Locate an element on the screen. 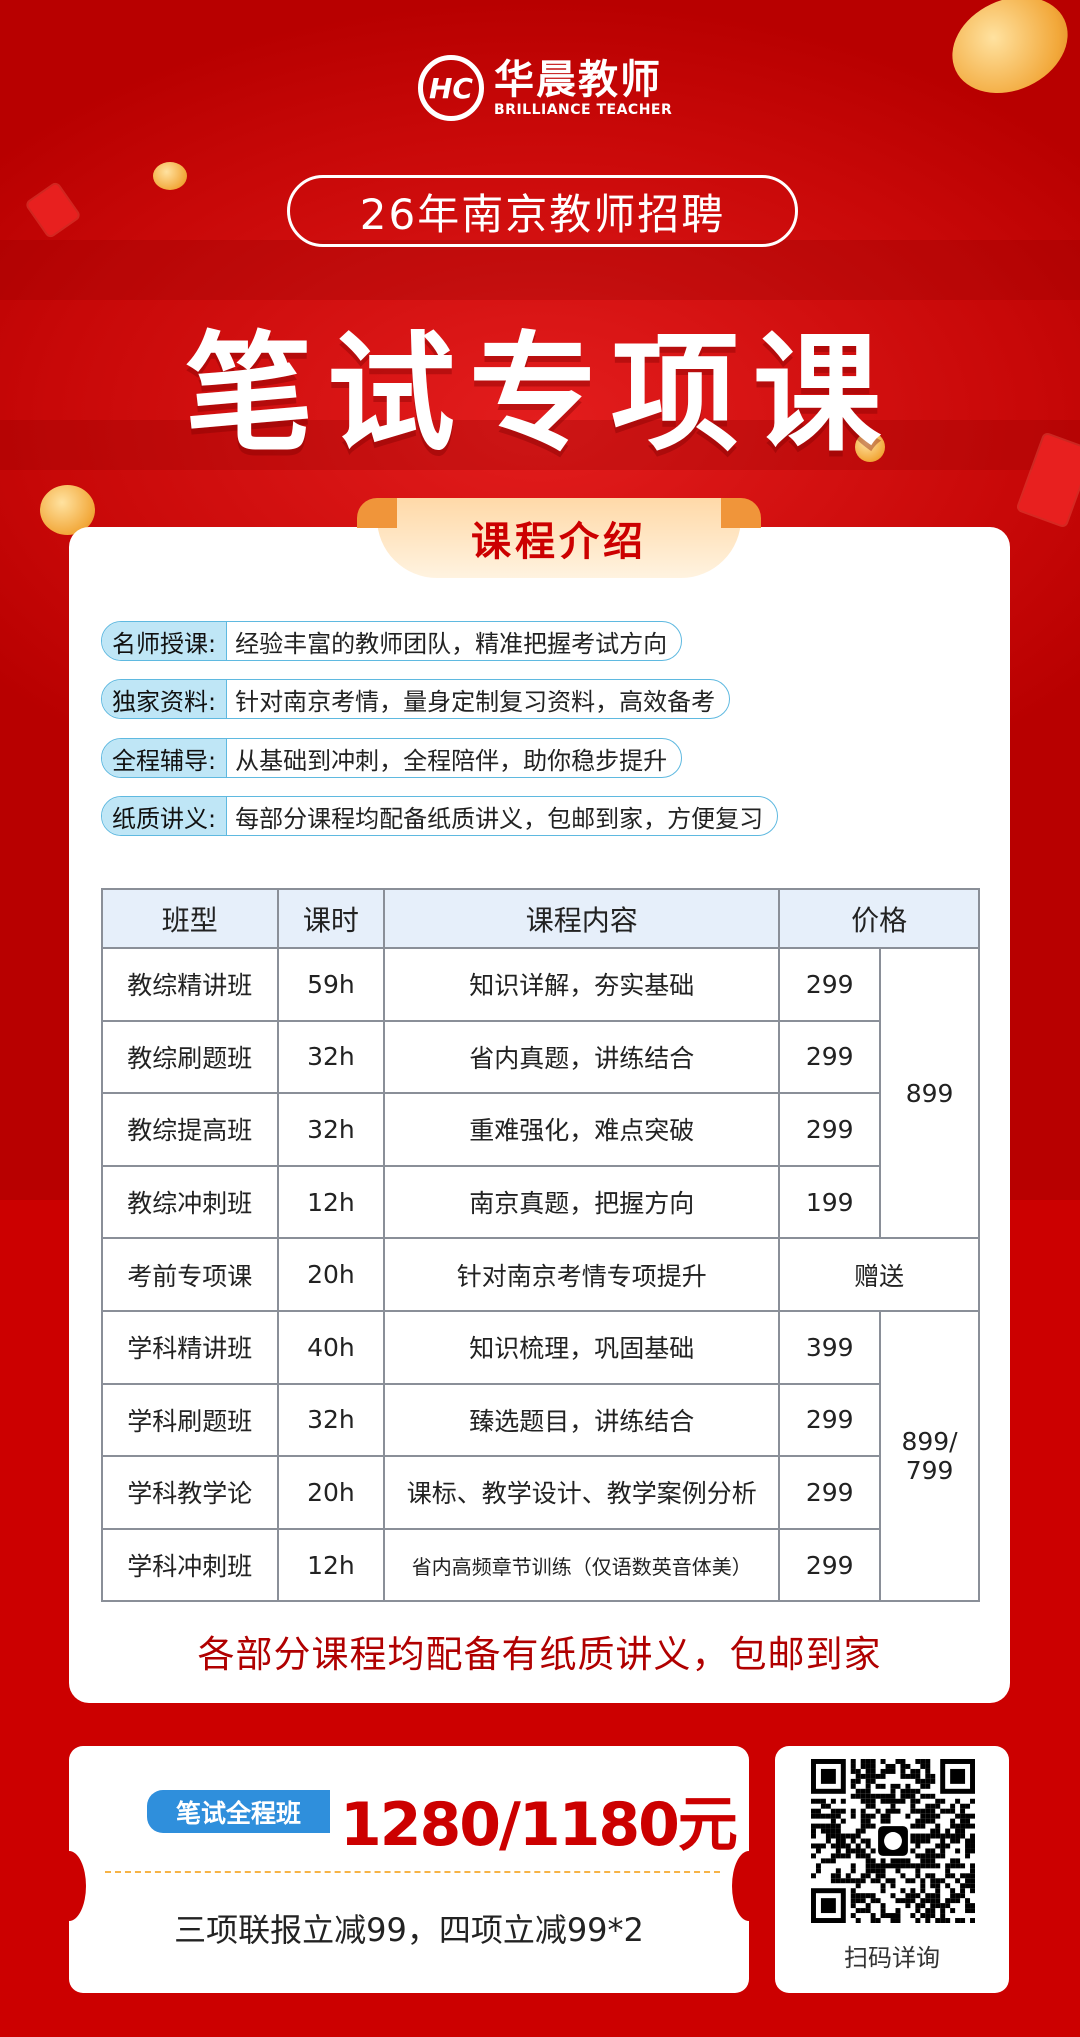 The height and width of the screenshot is (2037, 1080). table-row: 教综刷题班 32h 省内真题，讲练结合 299 is located at coordinates (540, 1057).